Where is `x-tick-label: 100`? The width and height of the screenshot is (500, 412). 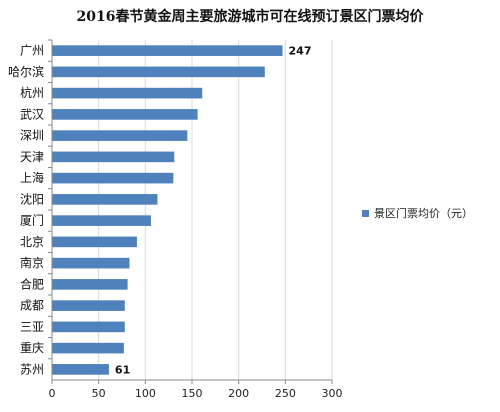
x-tick-label: 100 is located at coordinates (145, 393).